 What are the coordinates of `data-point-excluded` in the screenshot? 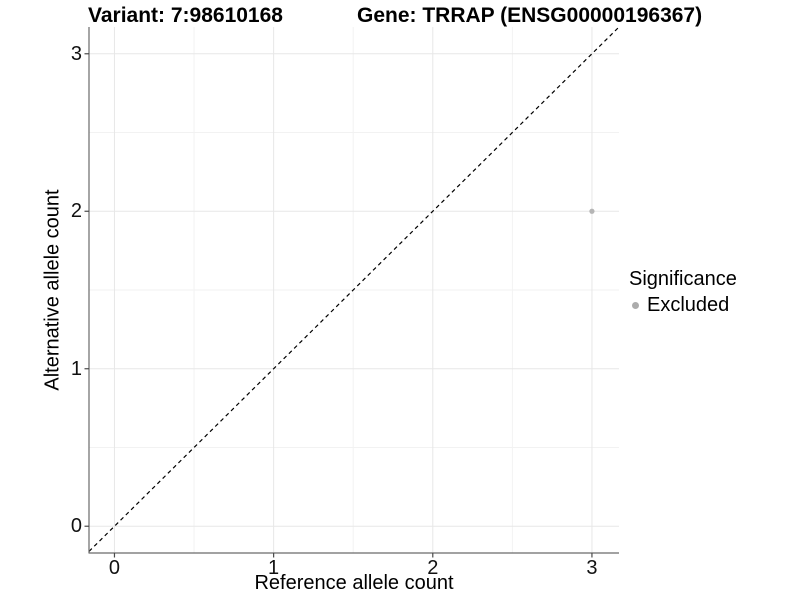 It's located at (592, 211).